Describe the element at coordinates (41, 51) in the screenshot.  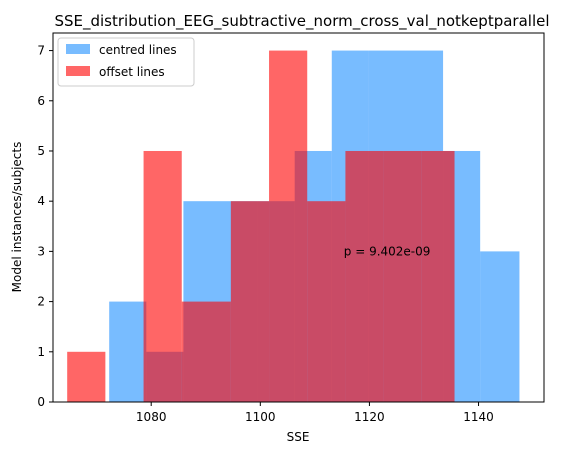
I see `y-tick-label: 7` at that location.